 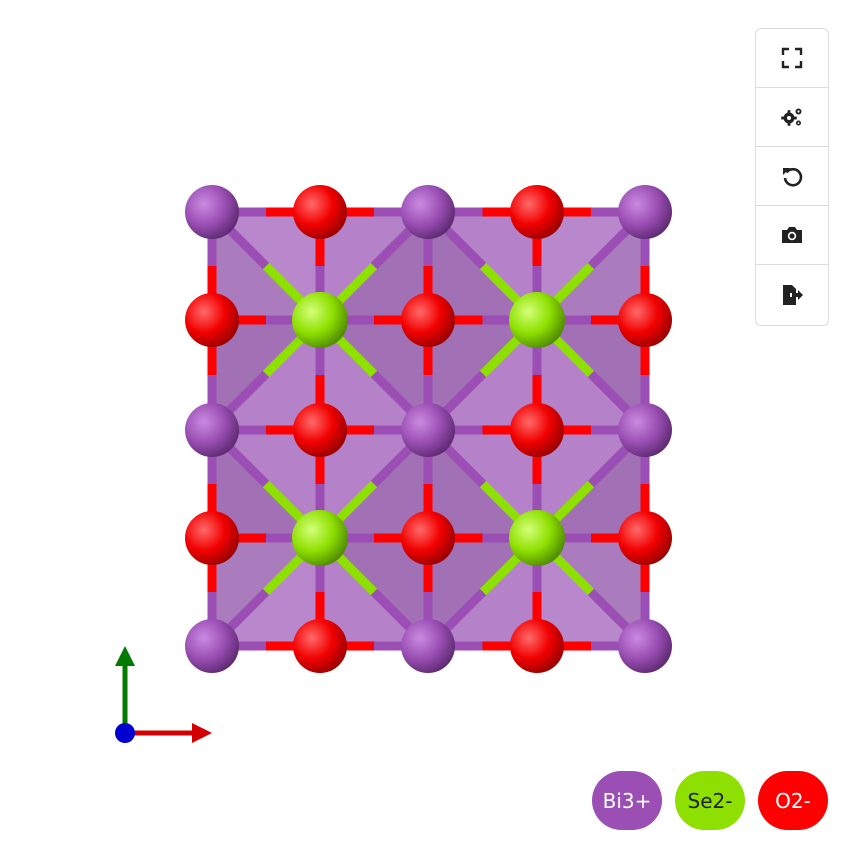 I want to click on settings-button, so click(x=792, y=117).